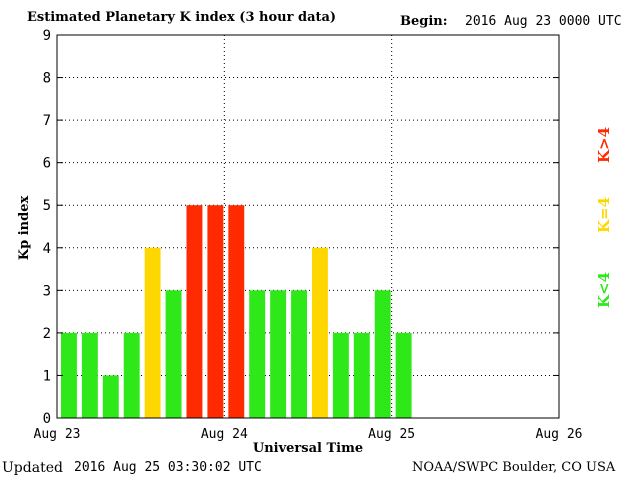  Describe the element at coordinates (391, 434) in the screenshot. I see `x-tick-label: Aug 25` at that location.